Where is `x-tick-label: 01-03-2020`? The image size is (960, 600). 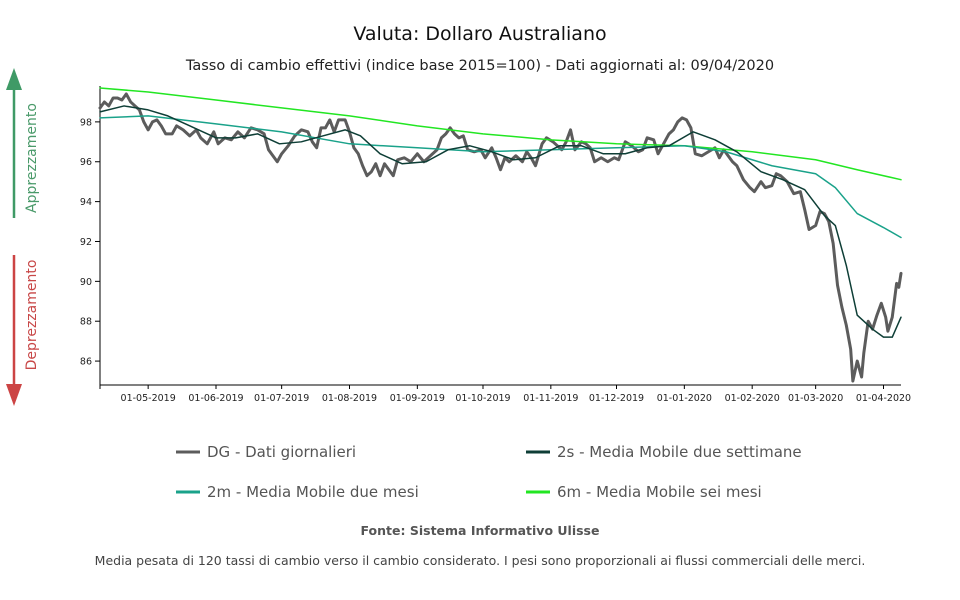 x-tick-label: 01-03-2020 is located at coordinates (815, 398).